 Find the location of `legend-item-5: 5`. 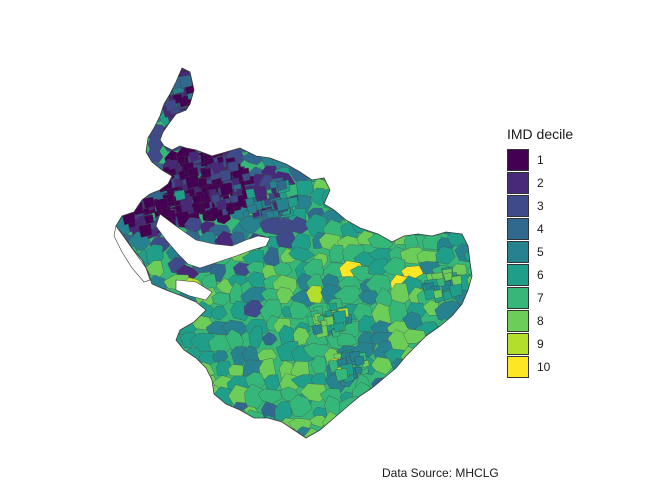

legend-item-5: 5 is located at coordinates (540, 251).